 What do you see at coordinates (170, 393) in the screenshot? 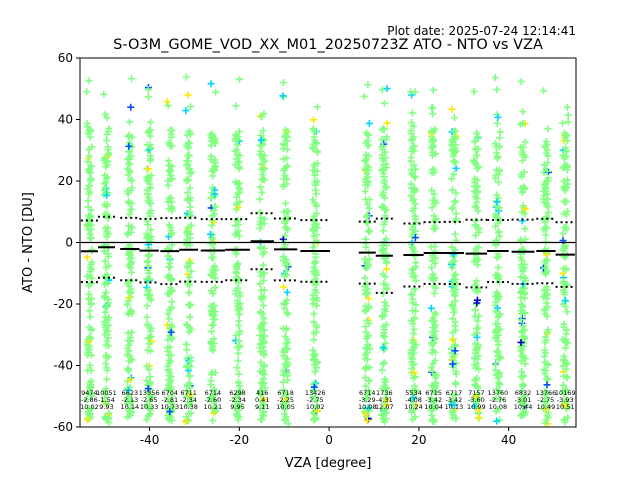
I see `bin-count-label: 6704` at bounding box center [170, 393].